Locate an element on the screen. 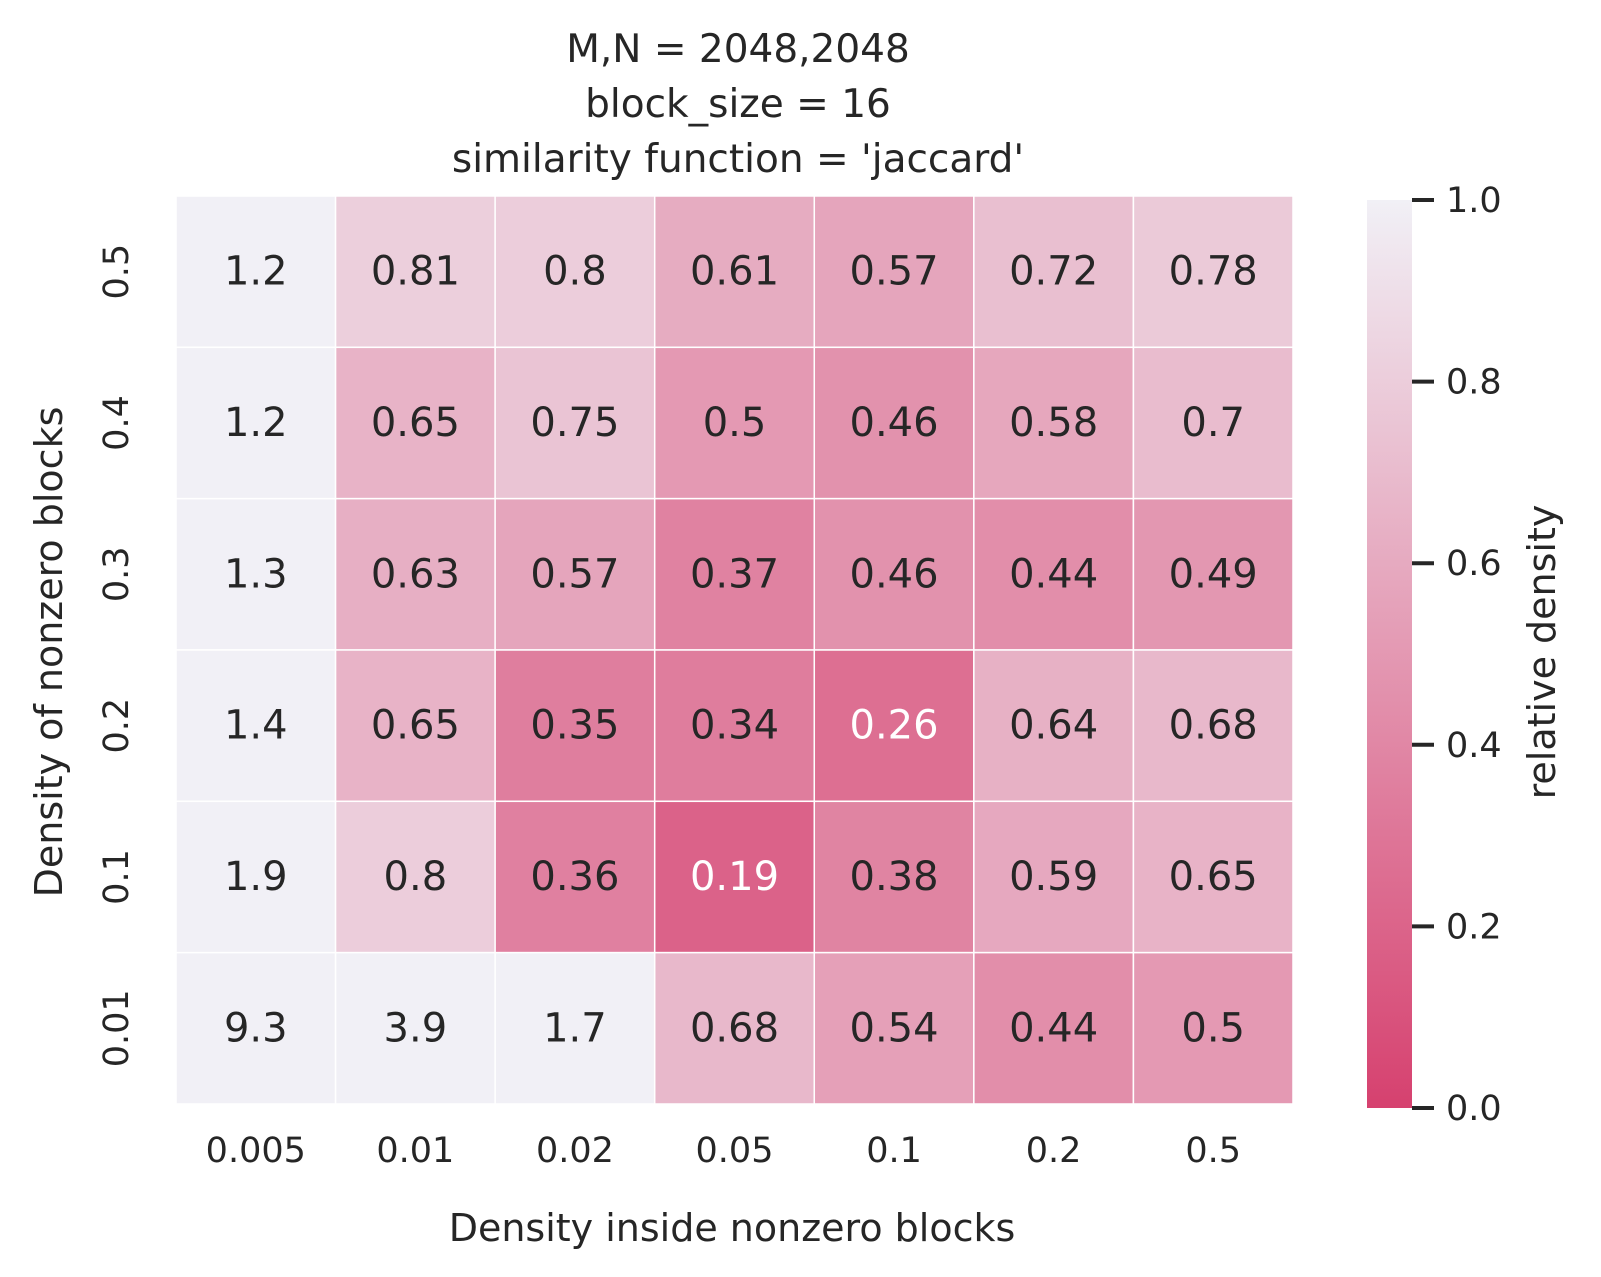 This screenshot has height=1277, width=1601. cell-value-label: 1.4 is located at coordinates (256, 726).